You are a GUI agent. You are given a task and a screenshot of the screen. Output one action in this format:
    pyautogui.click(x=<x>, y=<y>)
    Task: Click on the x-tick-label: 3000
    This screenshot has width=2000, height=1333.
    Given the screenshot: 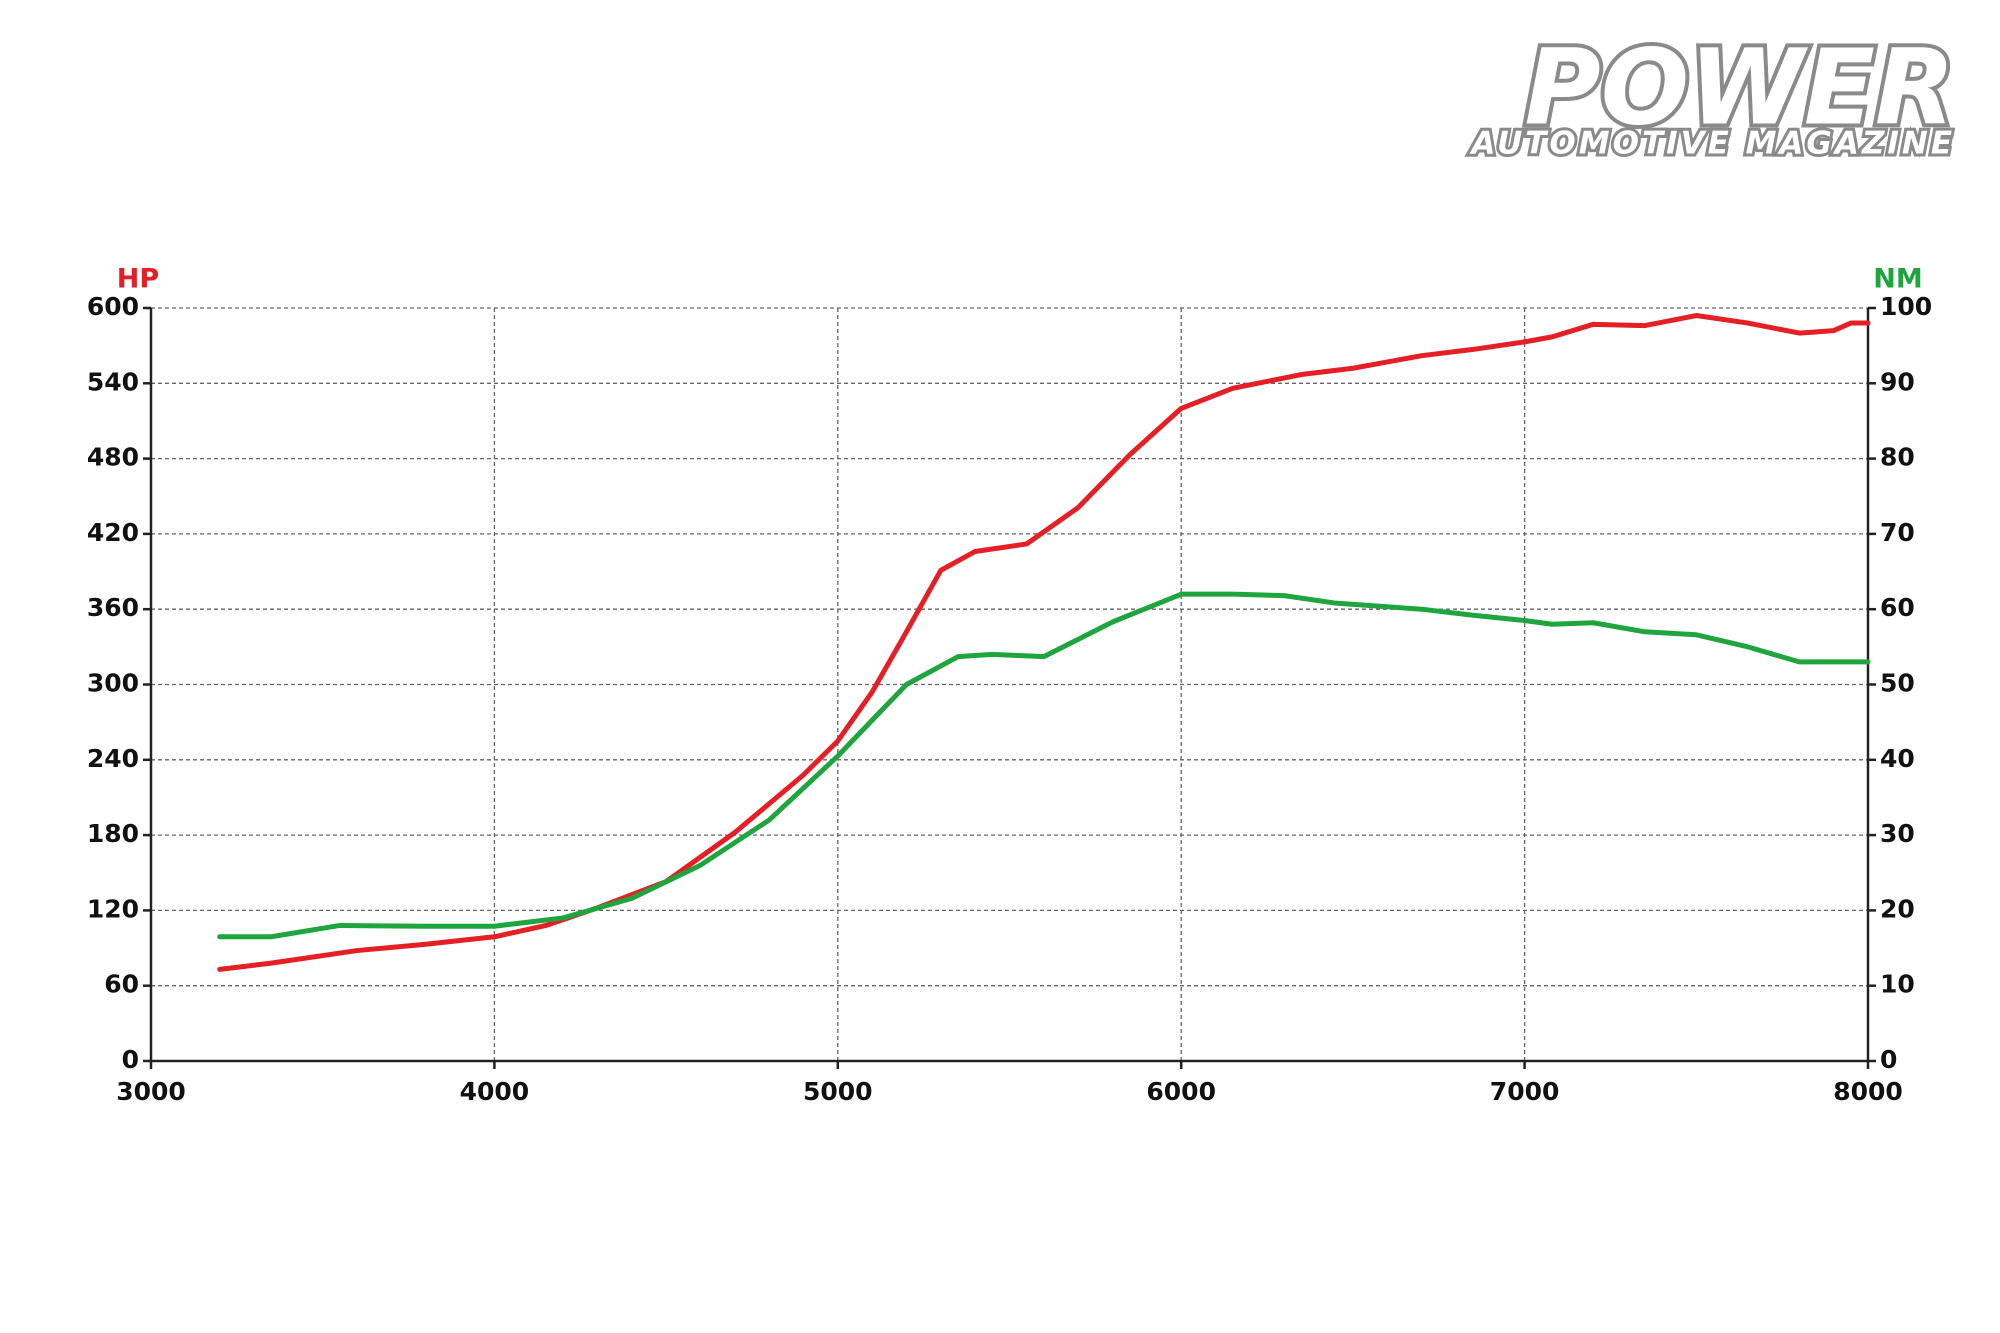 What is the action you would take?
    pyautogui.click(x=151, y=1091)
    